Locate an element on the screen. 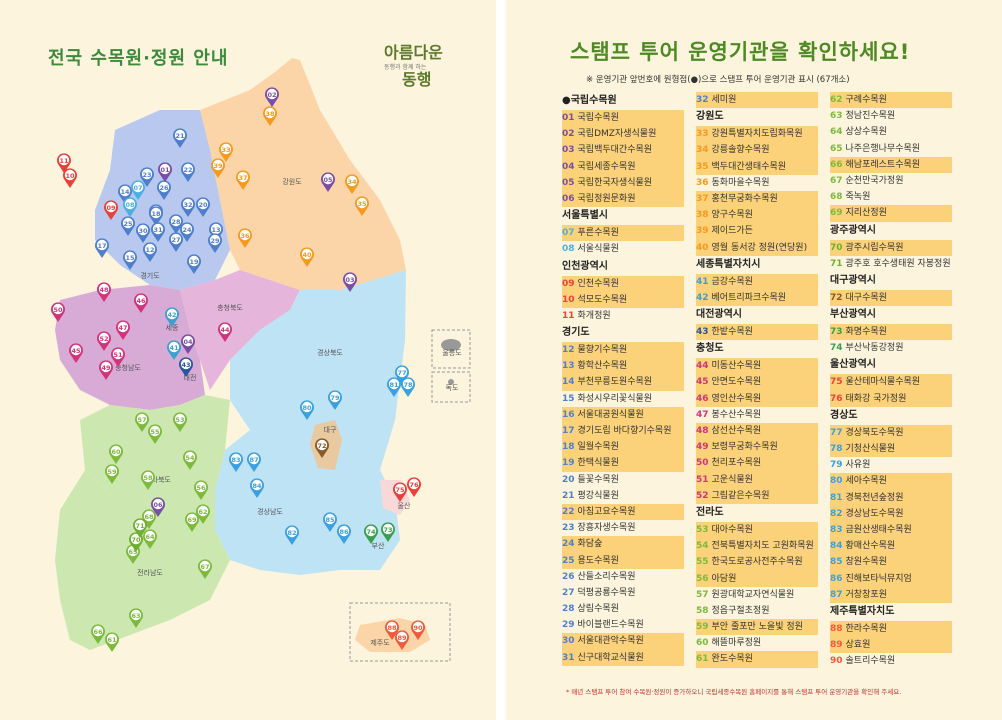 Image resolution: width=1002 pixels, height=720 pixels. map-pin-83: 83 is located at coordinates (236, 462).